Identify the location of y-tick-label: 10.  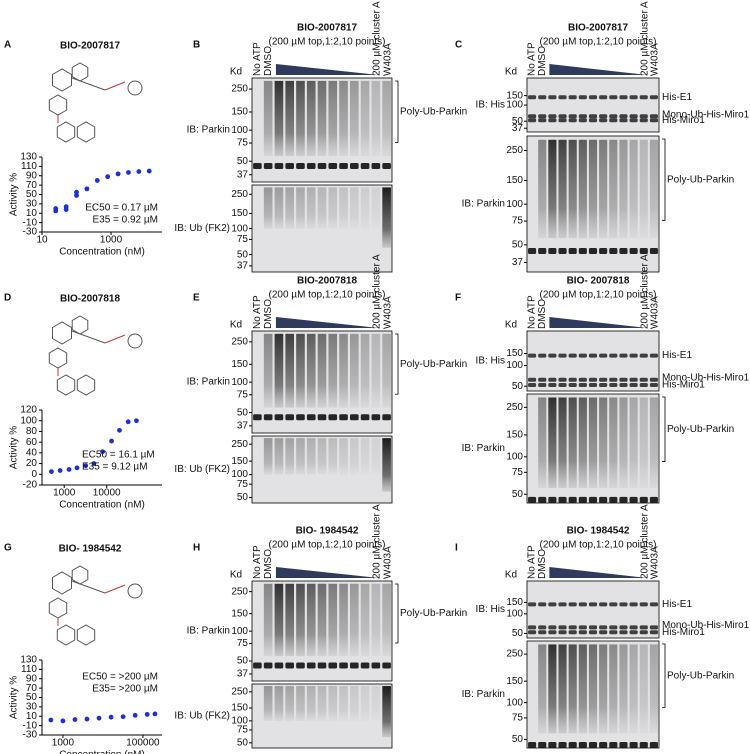
(32, 716).